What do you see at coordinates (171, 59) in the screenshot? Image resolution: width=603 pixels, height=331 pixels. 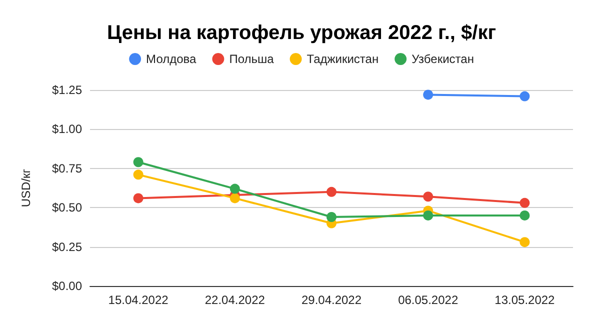 I see `legend-label: Молдова` at bounding box center [171, 59].